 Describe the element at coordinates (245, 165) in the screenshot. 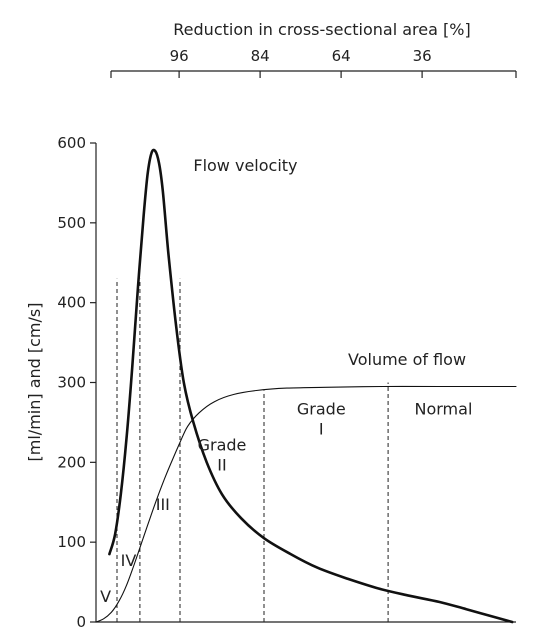

I see `series-annotation: Flow velocity` at that location.